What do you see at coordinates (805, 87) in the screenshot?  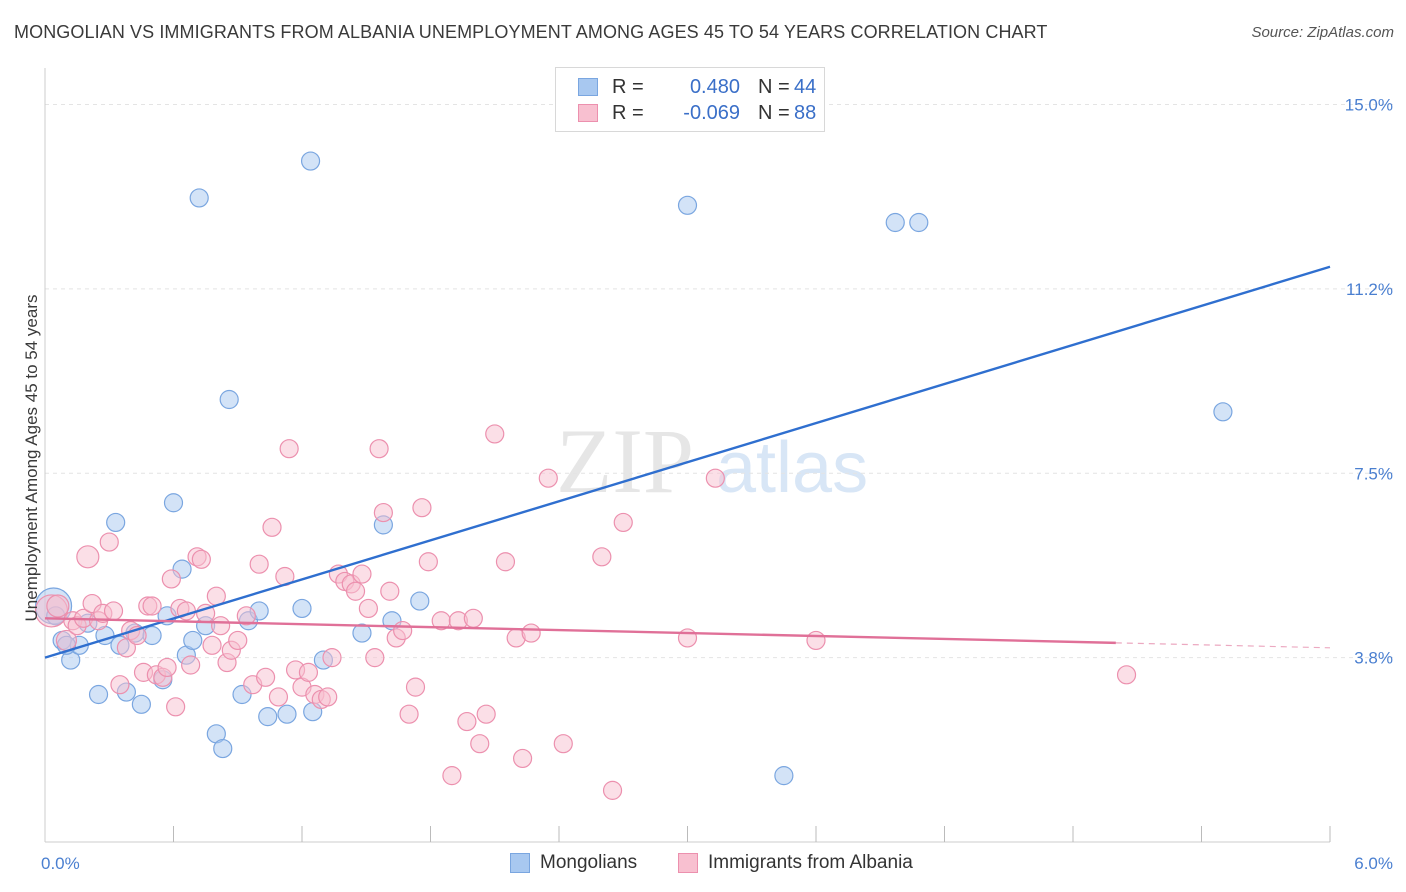 I see `legend-n-value: 44` at bounding box center [805, 87].